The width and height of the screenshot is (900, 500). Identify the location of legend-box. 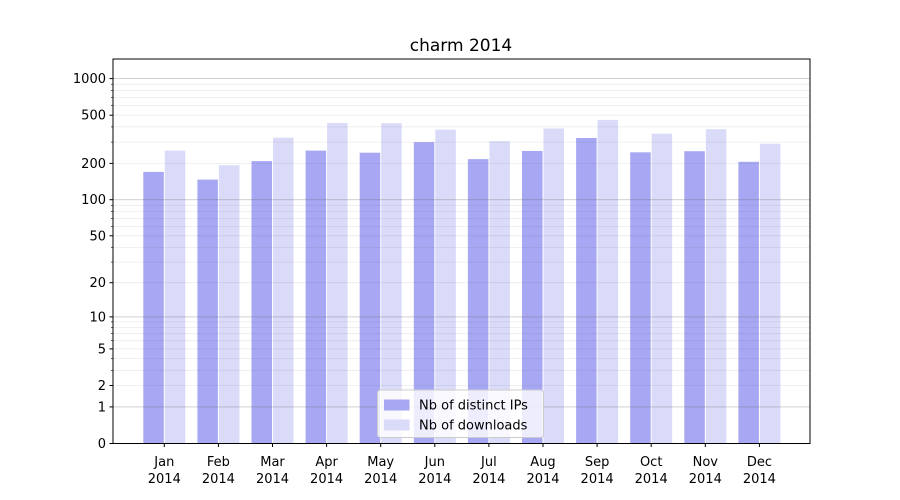
(460, 413).